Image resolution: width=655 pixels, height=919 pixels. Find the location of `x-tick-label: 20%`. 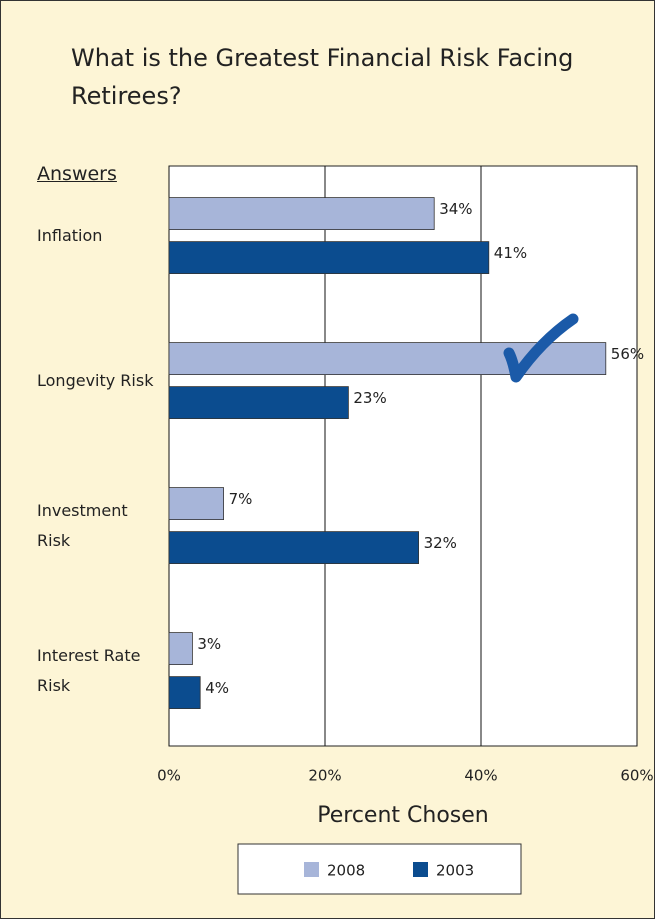

x-tick-label: 20% is located at coordinates (324, 776).